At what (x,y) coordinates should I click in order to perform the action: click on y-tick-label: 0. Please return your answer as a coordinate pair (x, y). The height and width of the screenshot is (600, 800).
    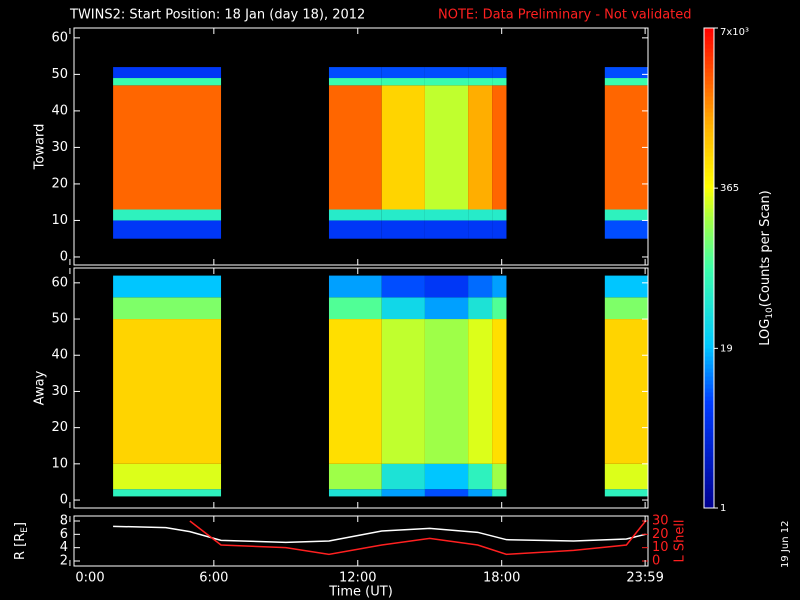
    Looking at the image, I should click on (64, 500).